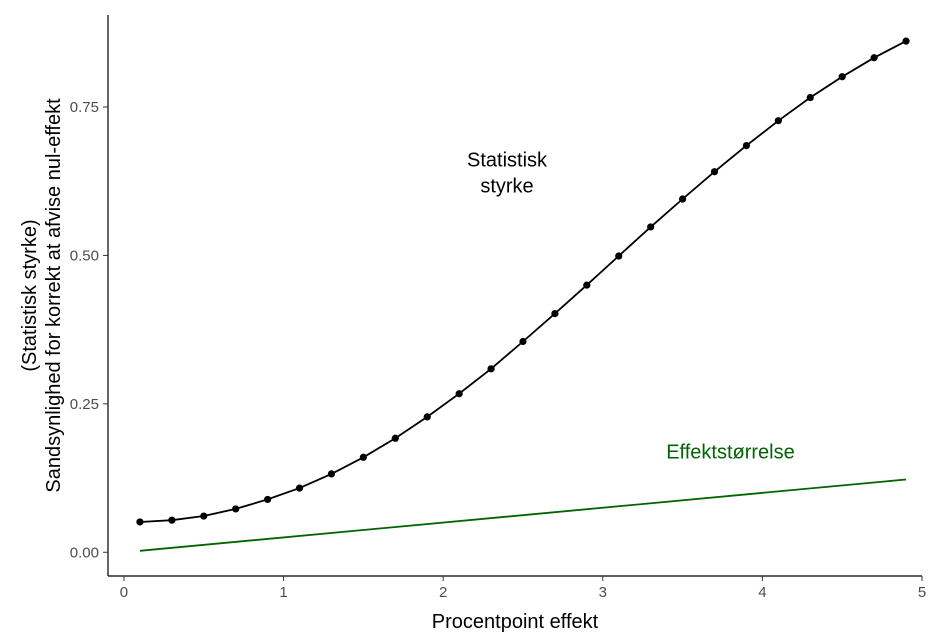 The width and height of the screenshot is (928, 632). Describe the element at coordinates (283, 592) in the screenshot. I see `x-tick-label: 1` at that location.